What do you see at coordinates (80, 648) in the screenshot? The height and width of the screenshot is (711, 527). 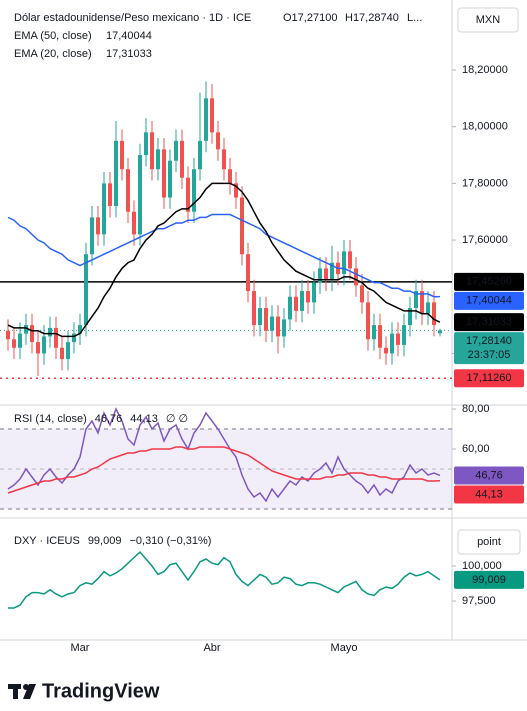 I see `x-tick-label: Mar` at bounding box center [80, 648].